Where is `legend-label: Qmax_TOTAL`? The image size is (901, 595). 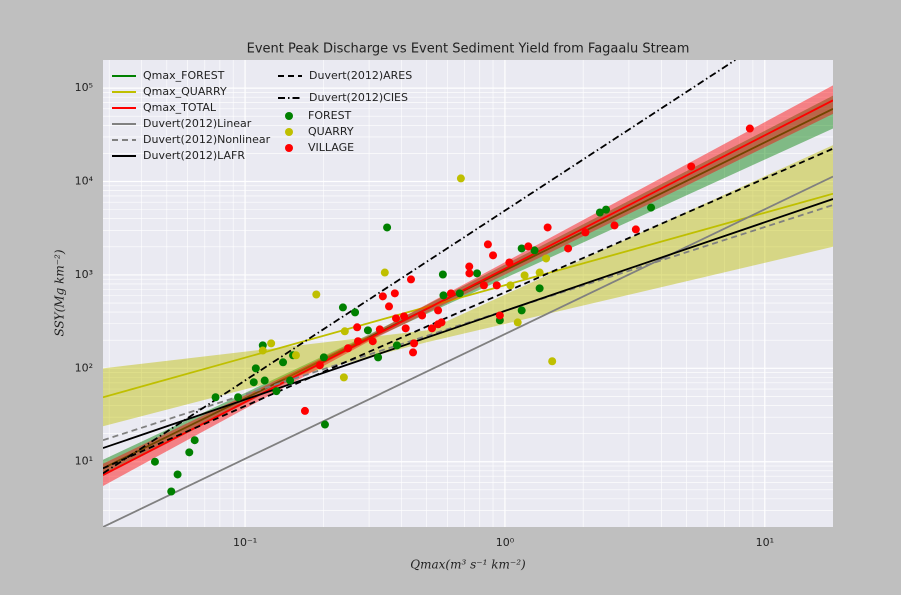
legend-label: Qmax_TOTAL is located at coordinates (180, 107).